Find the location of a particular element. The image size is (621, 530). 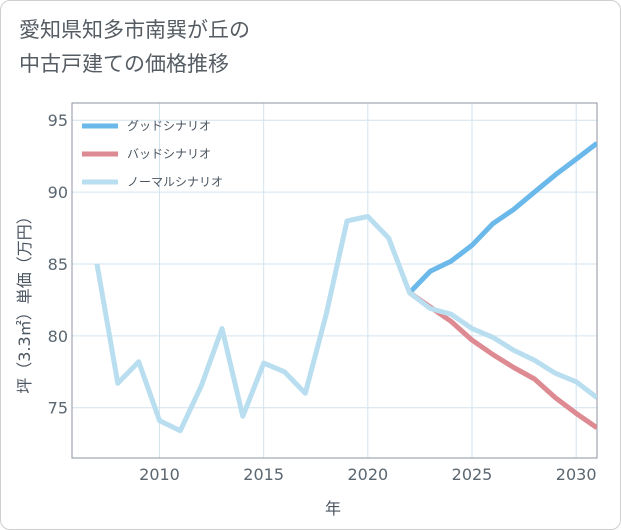

x-tick-label: 2010 is located at coordinates (159, 474).